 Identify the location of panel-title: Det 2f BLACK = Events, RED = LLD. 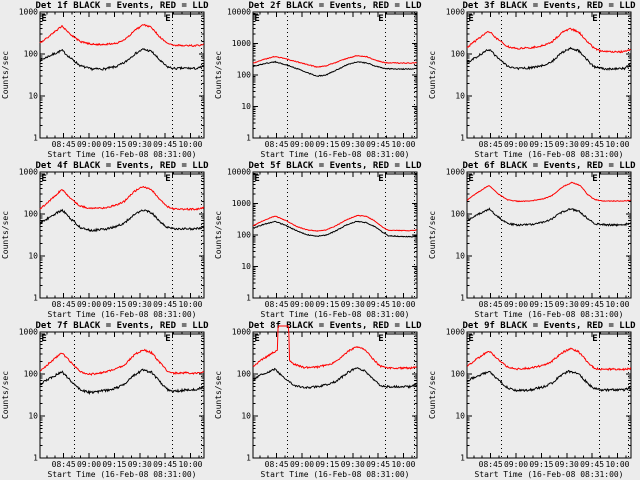
(335, 6).